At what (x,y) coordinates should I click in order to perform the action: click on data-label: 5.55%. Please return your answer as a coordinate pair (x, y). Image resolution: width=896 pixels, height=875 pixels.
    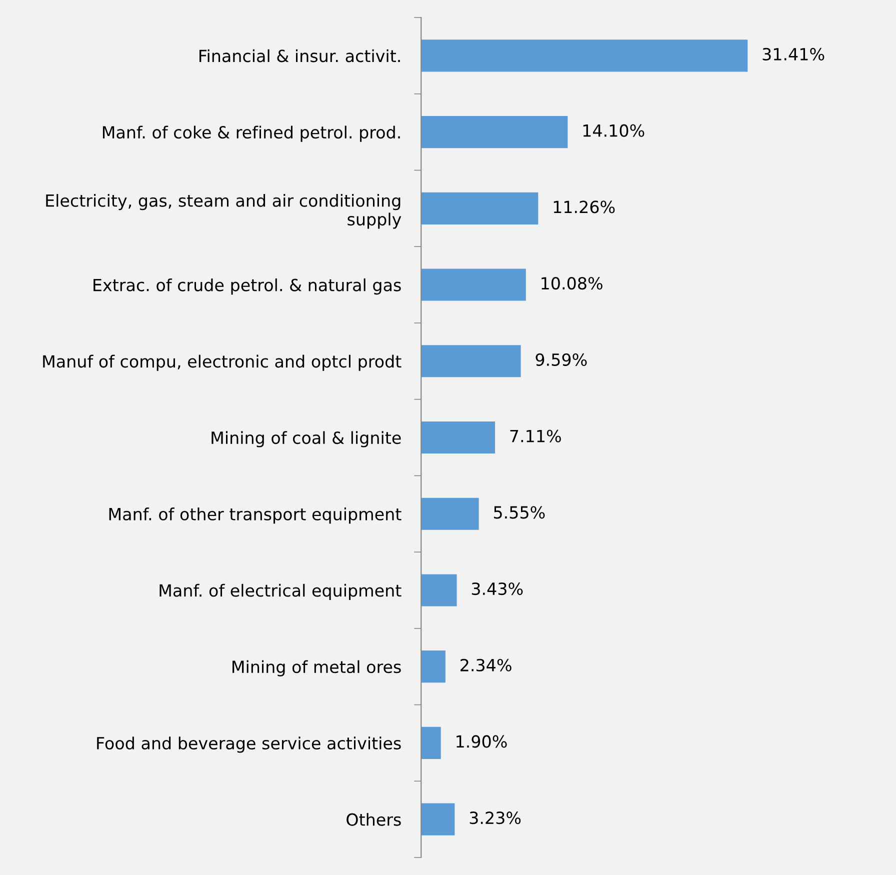
    Looking at the image, I should click on (519, 512).